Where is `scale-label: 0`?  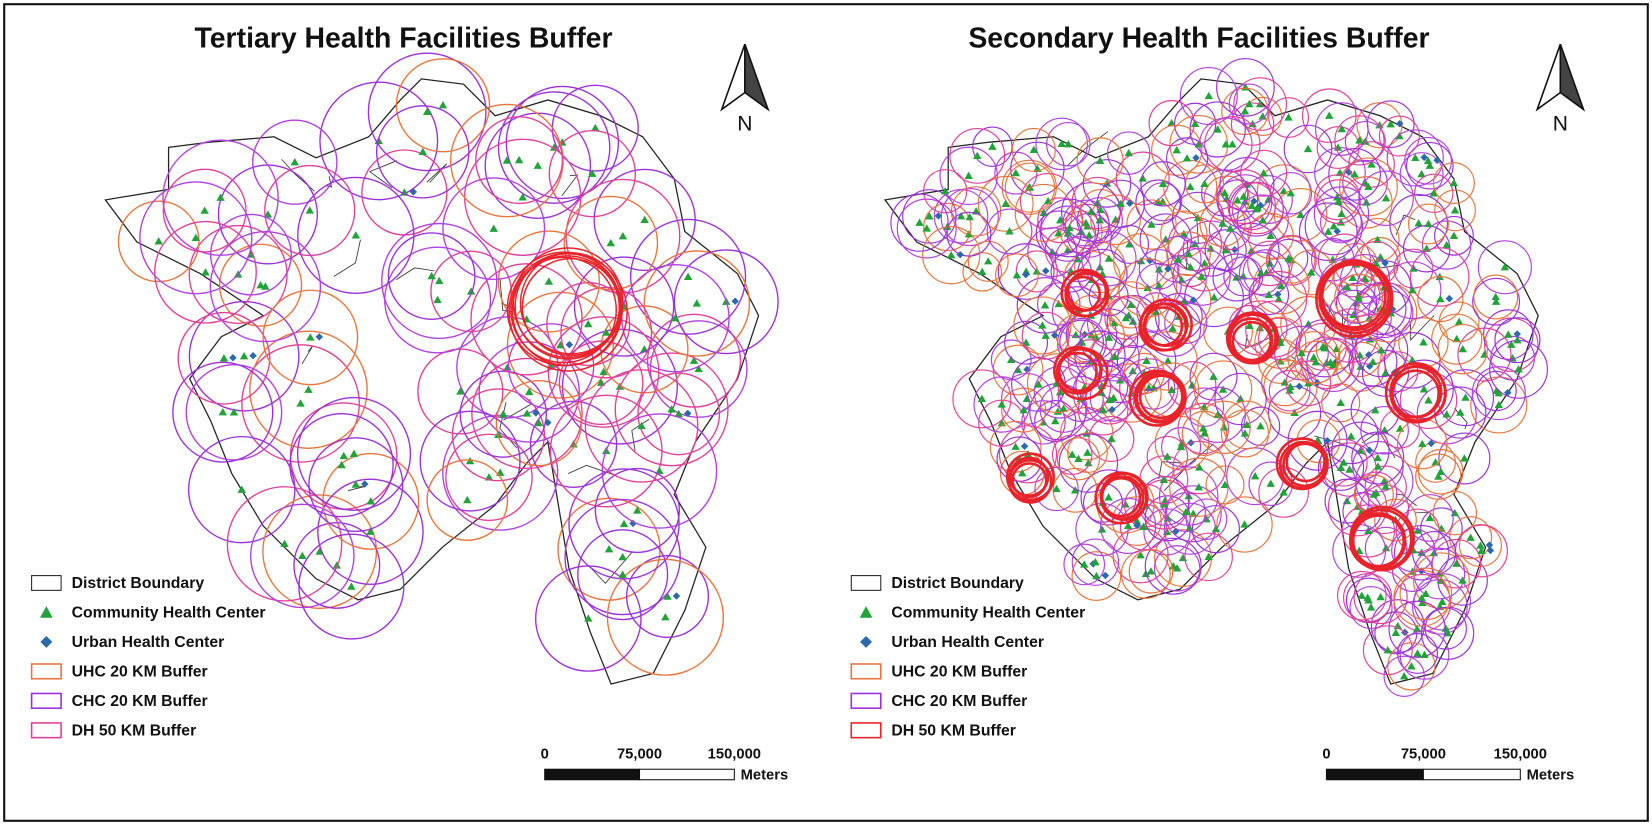
scale-label: 0 is located at coordinates (1326, 755).